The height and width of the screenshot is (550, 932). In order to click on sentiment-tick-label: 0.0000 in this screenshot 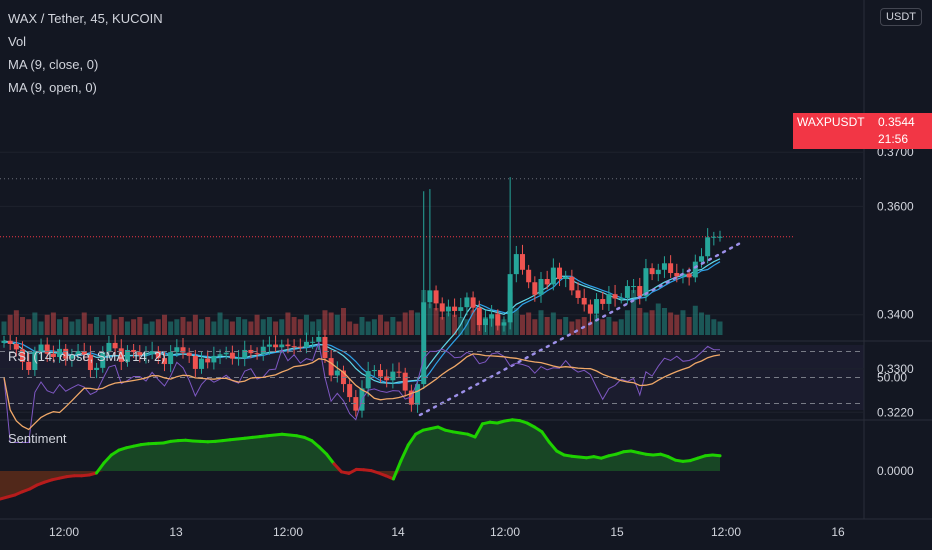, I will do `click(895, 471)`.